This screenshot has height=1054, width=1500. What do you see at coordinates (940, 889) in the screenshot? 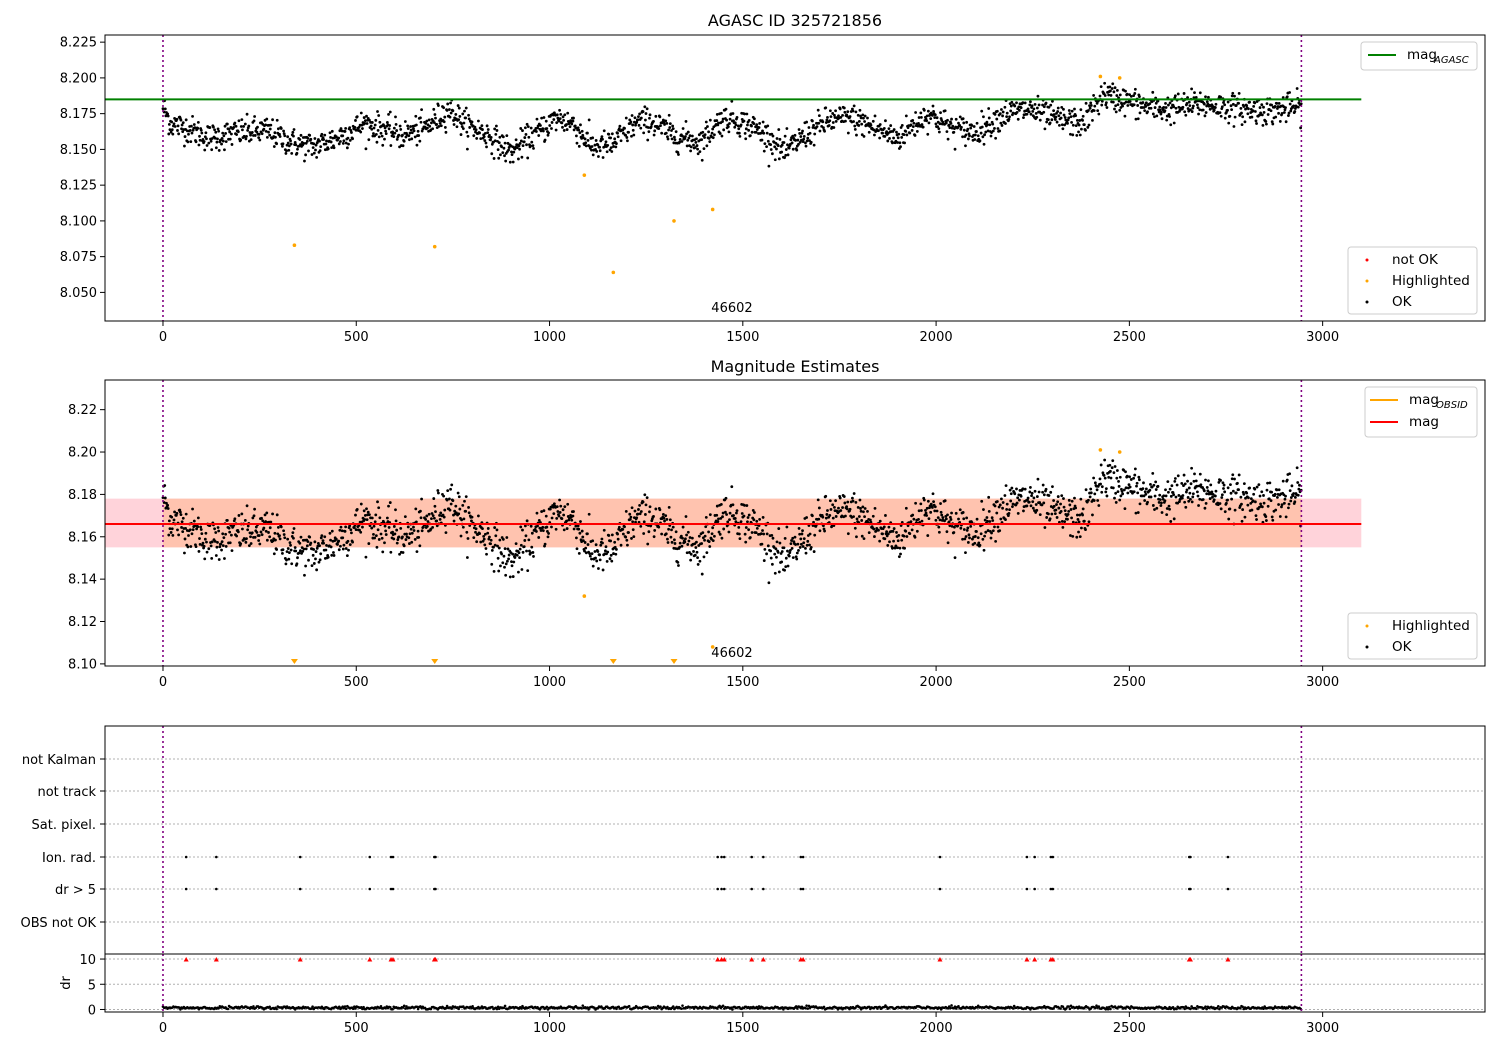
I see `dr-gt-5-flag` at bounding box center [940, 889].